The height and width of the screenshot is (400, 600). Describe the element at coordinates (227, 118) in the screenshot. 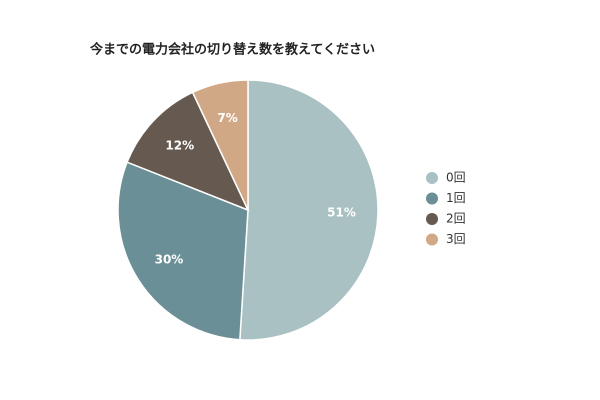

I see `slice-label: 7%` at that location.